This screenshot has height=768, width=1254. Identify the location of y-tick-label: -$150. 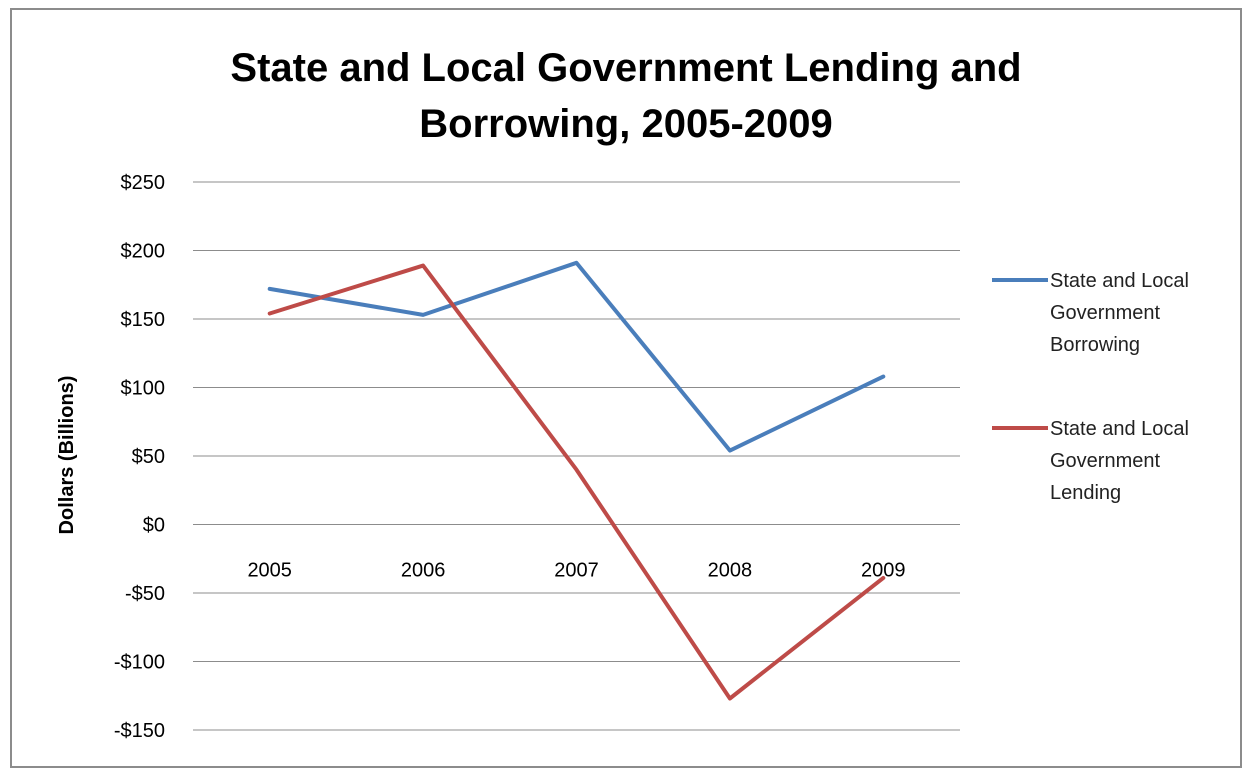
(139, 731).